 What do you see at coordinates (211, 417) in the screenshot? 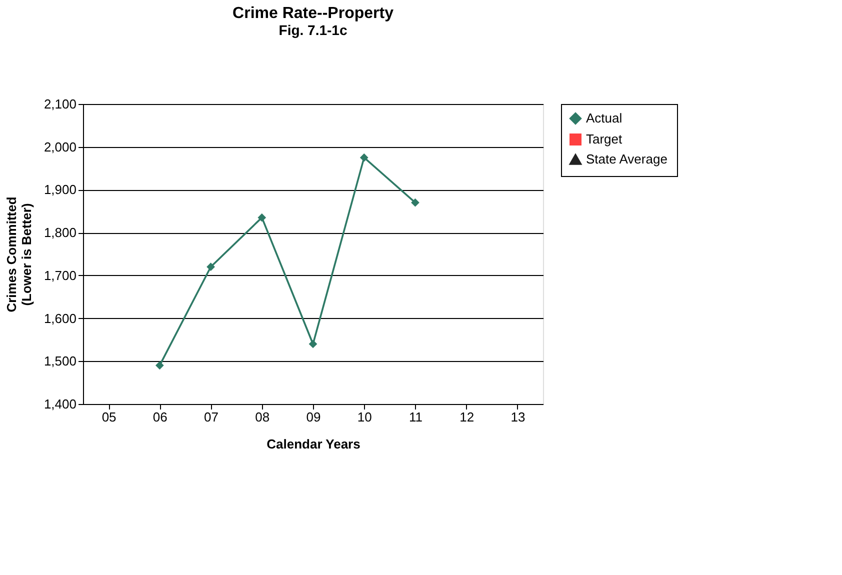
I see `x-tick-label: 07` at bounding box center [211, 417].